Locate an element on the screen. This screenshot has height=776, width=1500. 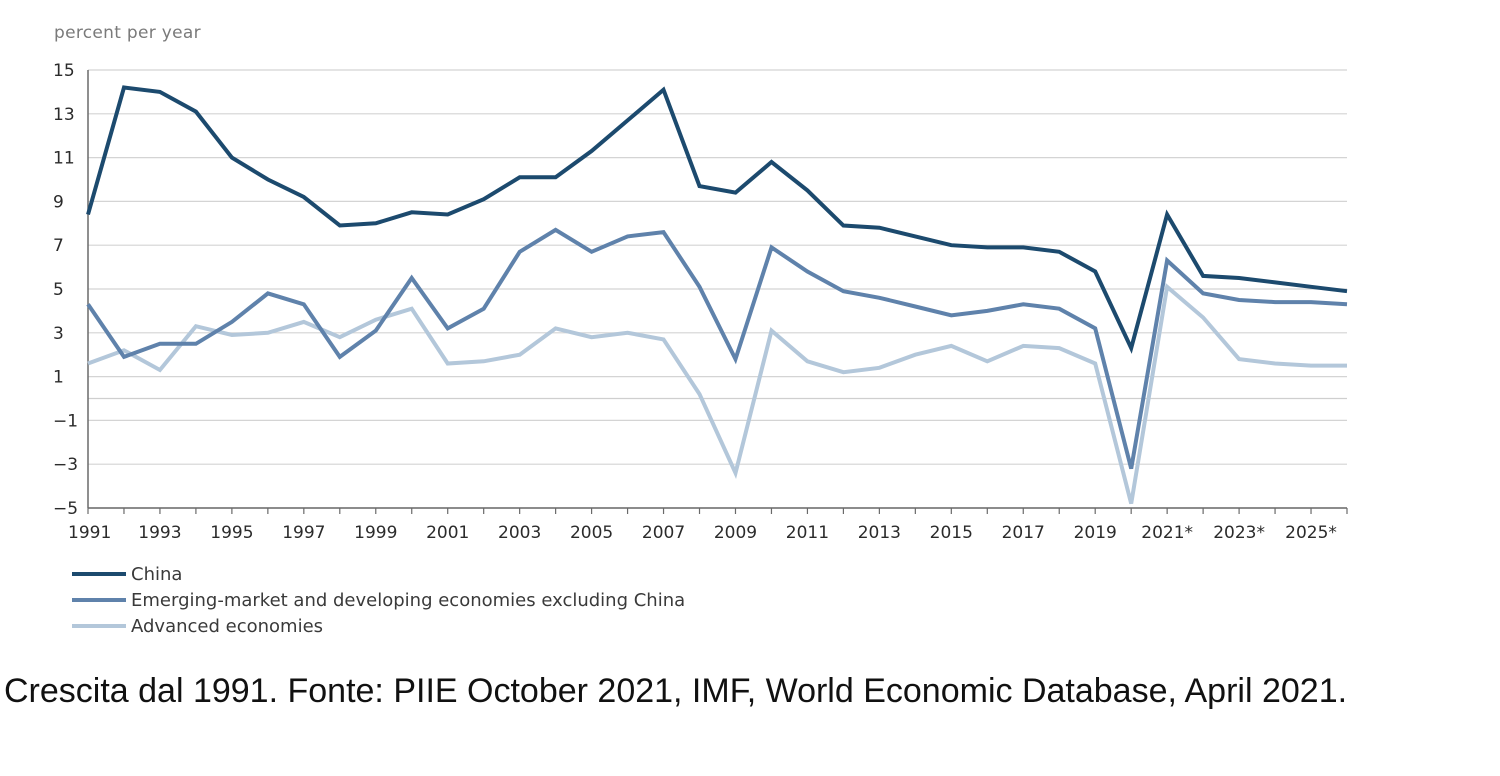
x-tick-label: 2009 is located at coordinates (735, 533).